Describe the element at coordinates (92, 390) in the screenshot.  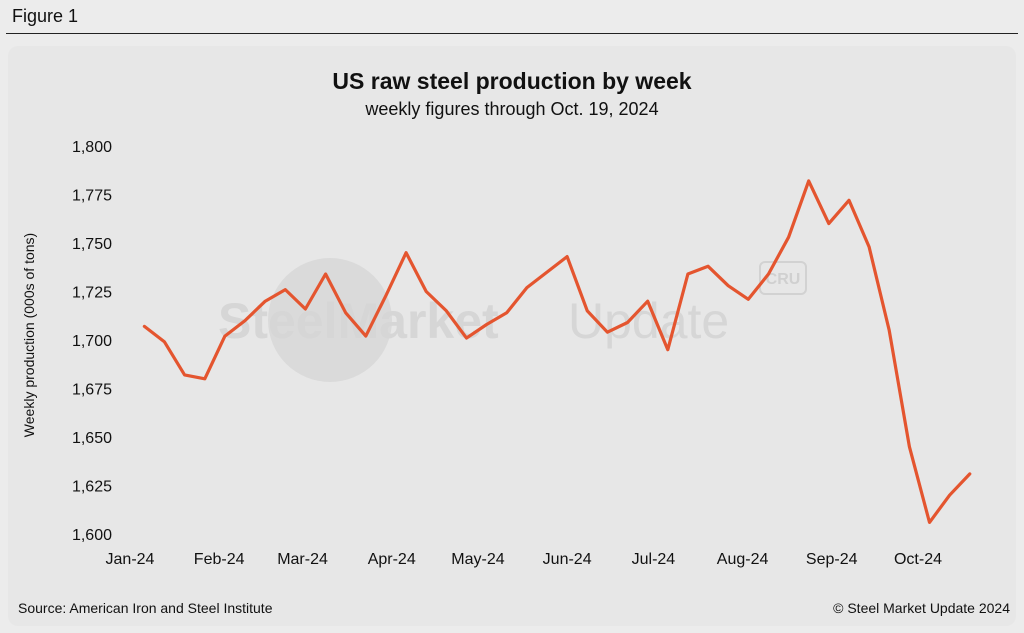
I see `y-tick-label: 1,675` at that location.